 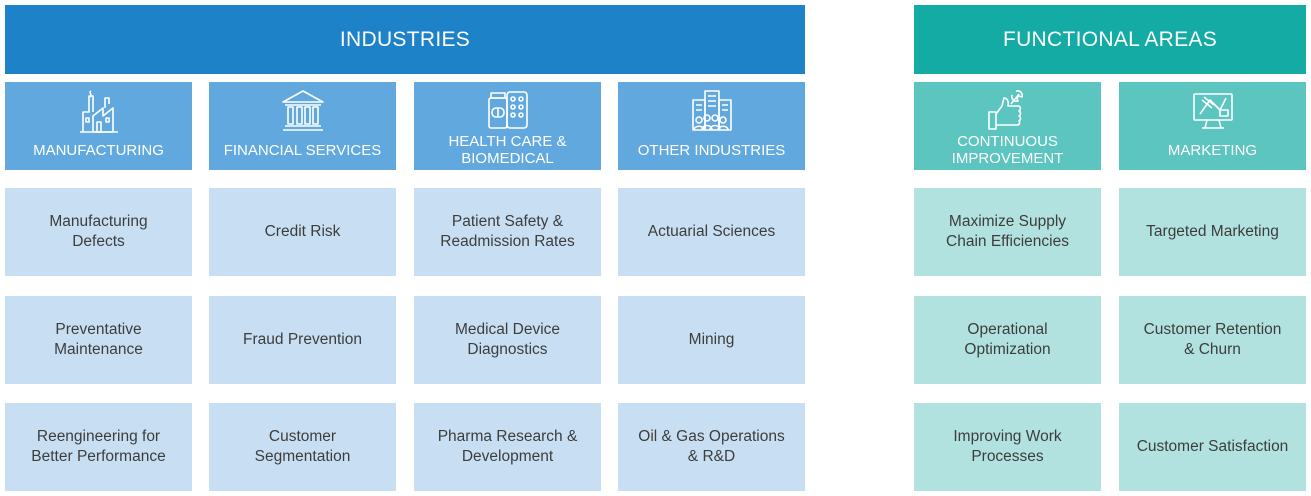 What do you see at coordinates (302, 150) in the screenshot?
I see `category-label: FINANCIAL SERVICES` at bounding box center [302, 150].